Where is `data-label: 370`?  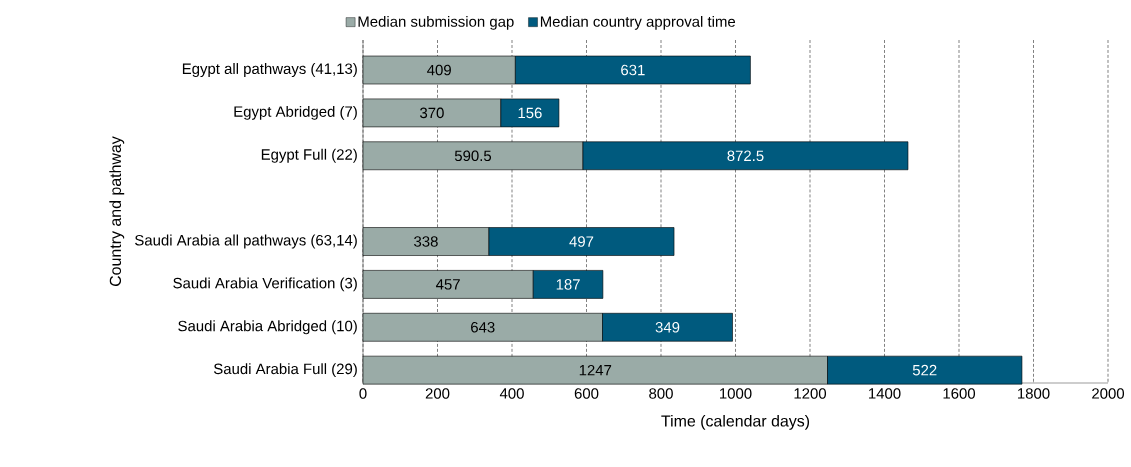 data-label: 370 is located at coordinates (432, 113).